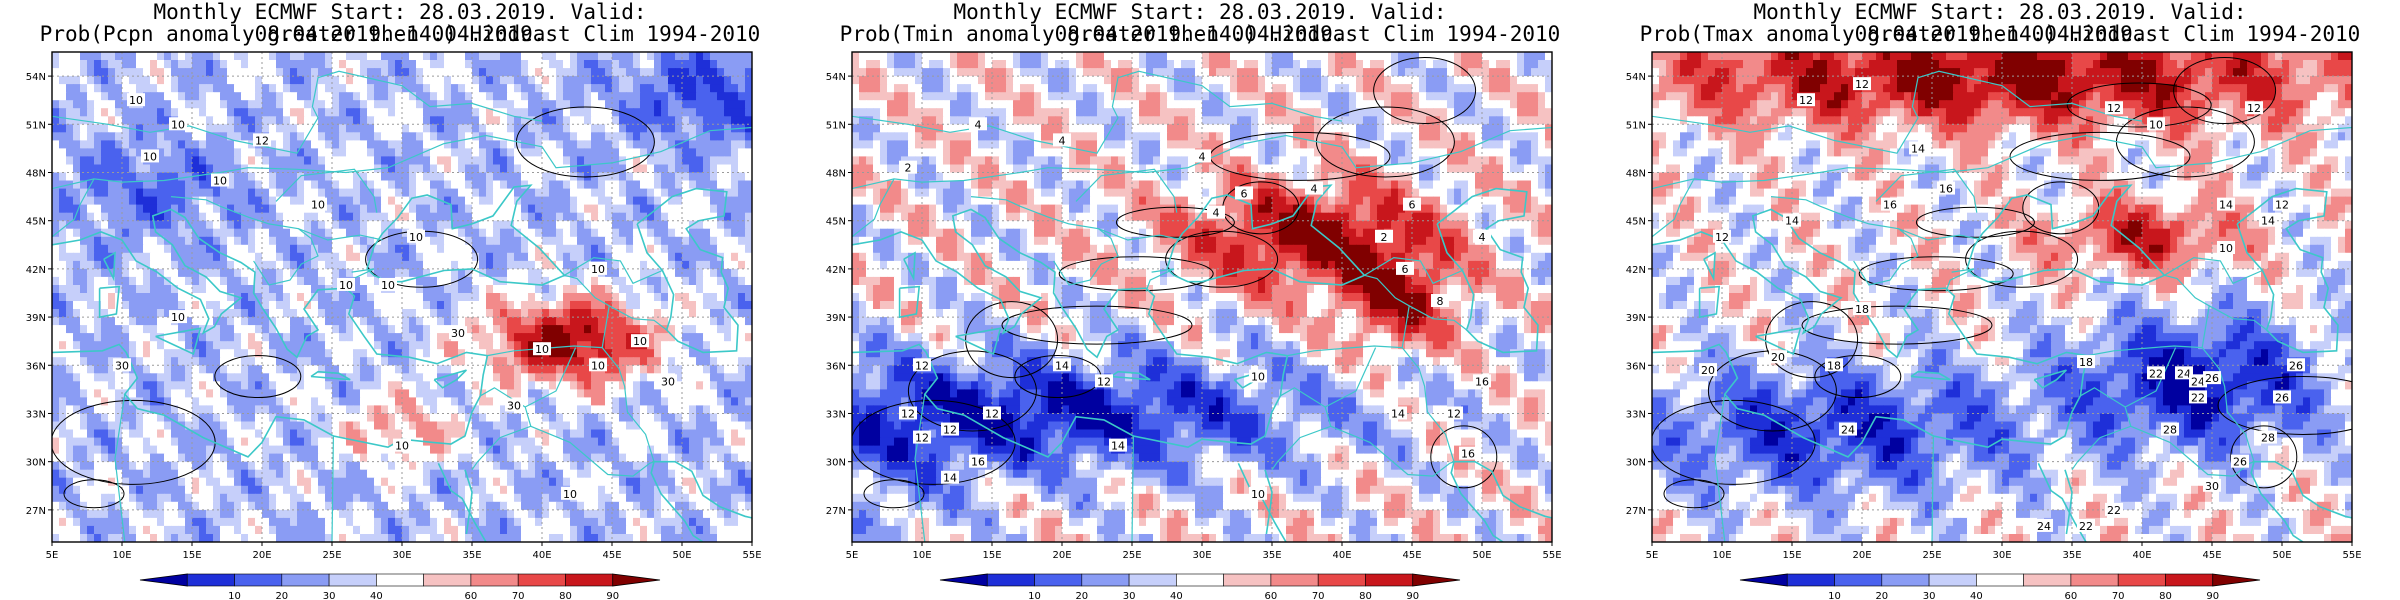 Image resolution: width=2400 pixels, height=600 pixels. What do you see at coordinates (2000, 586) in the screenshot?
I see `colorbar-tmax: 10 20 30 40 60 70 80 90` at bounding box center [2000, 586].